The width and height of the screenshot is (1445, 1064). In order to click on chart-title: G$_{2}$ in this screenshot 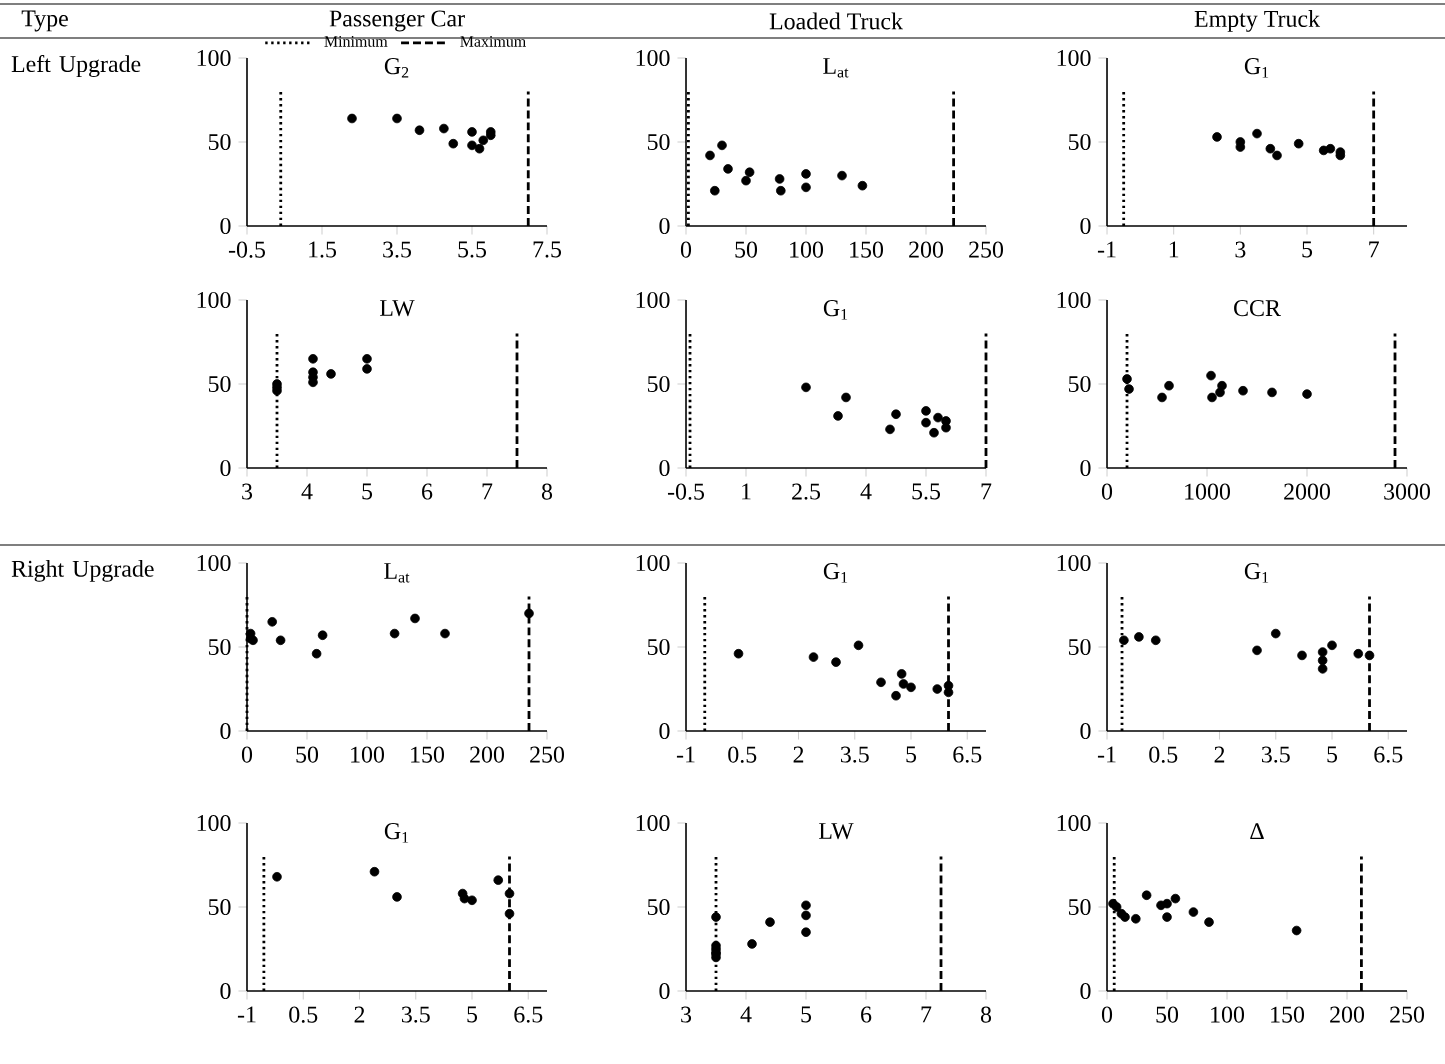, I will do `click(396, 68)`.